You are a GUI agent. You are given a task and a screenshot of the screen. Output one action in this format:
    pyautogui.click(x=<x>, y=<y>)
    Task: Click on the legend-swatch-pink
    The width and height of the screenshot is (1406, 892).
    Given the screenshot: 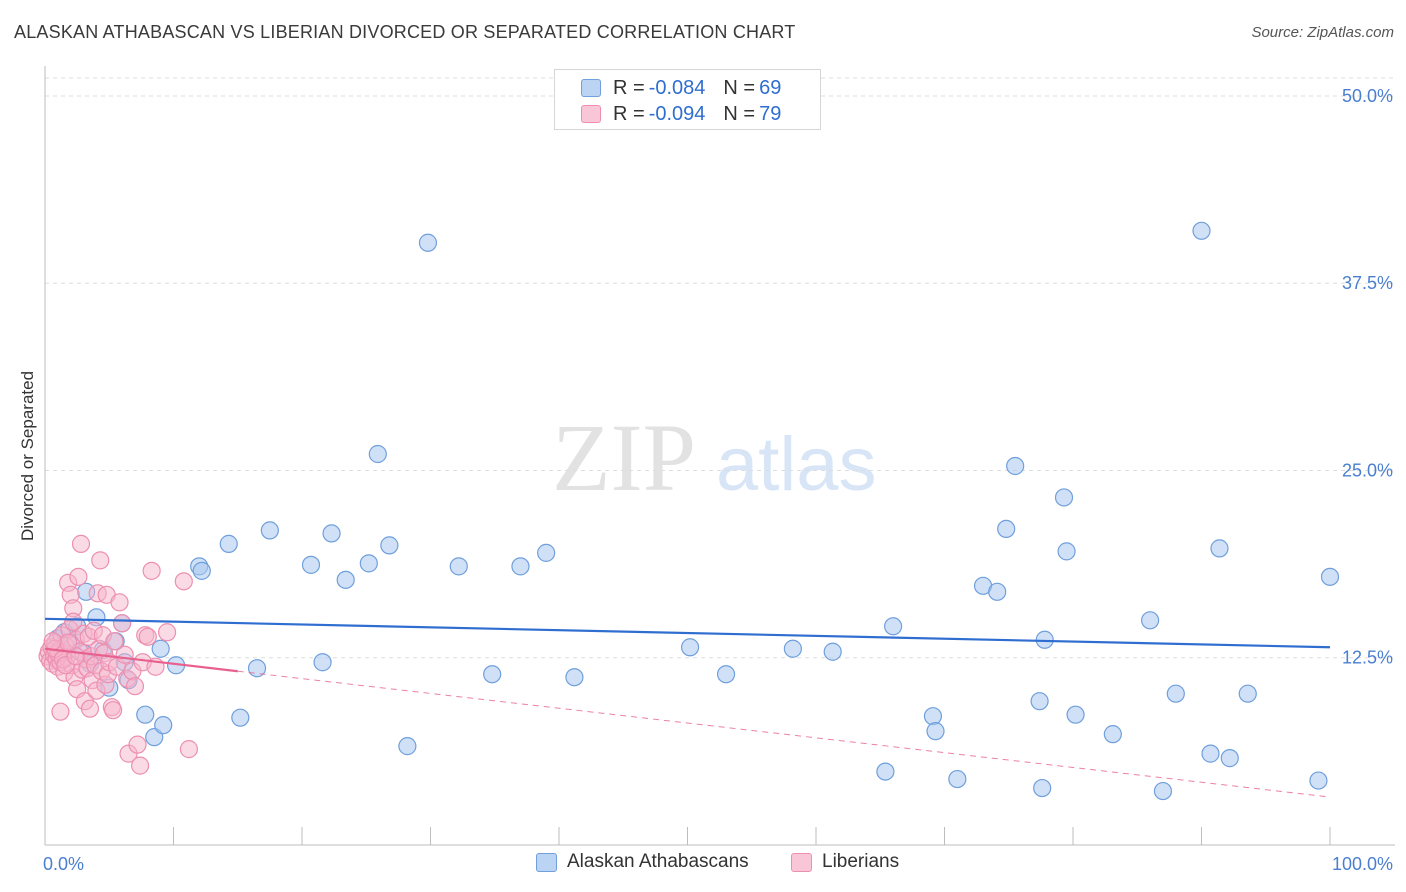 What is the action you would take?
    pyautogui.click(x=591, y=114)
    